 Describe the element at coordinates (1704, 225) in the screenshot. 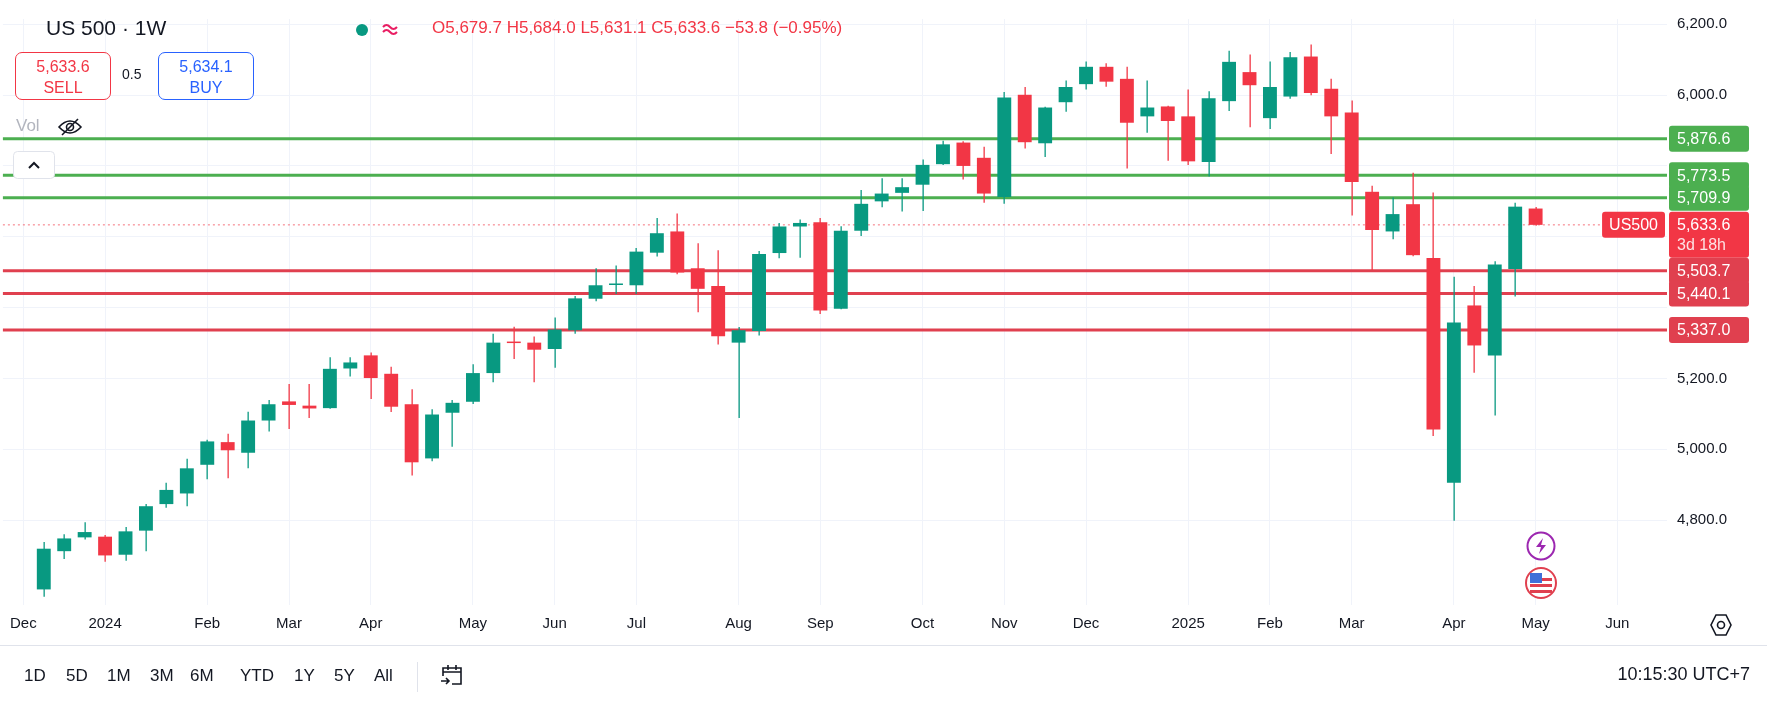

I see `ref-line-label: 5,633.6` at that location.